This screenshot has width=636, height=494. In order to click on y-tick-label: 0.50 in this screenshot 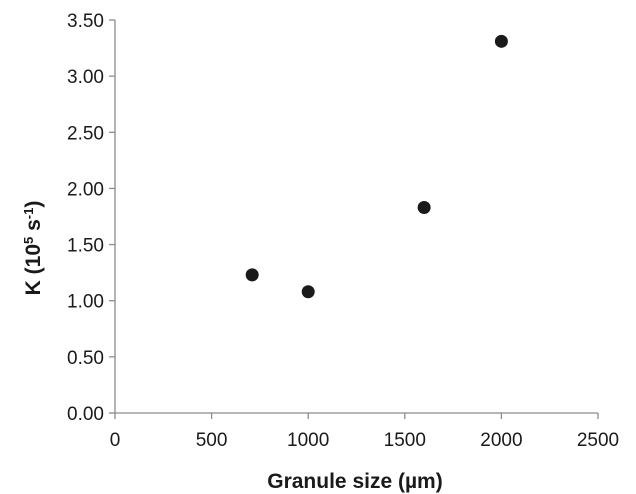, I will do `click(85, 358)`.